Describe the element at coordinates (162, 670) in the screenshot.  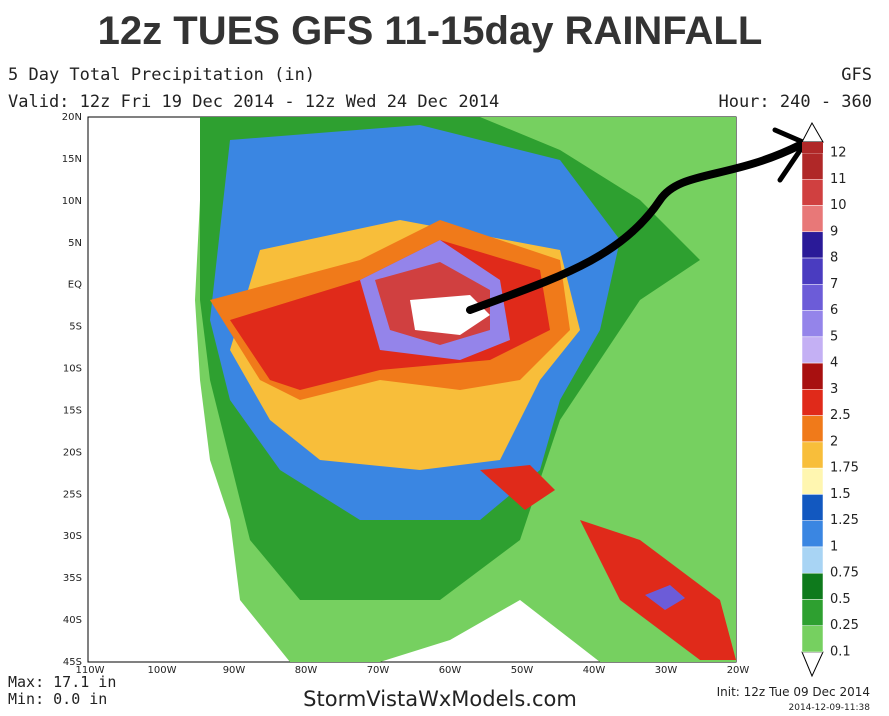
I see `longitude-label: 100W` at that location.